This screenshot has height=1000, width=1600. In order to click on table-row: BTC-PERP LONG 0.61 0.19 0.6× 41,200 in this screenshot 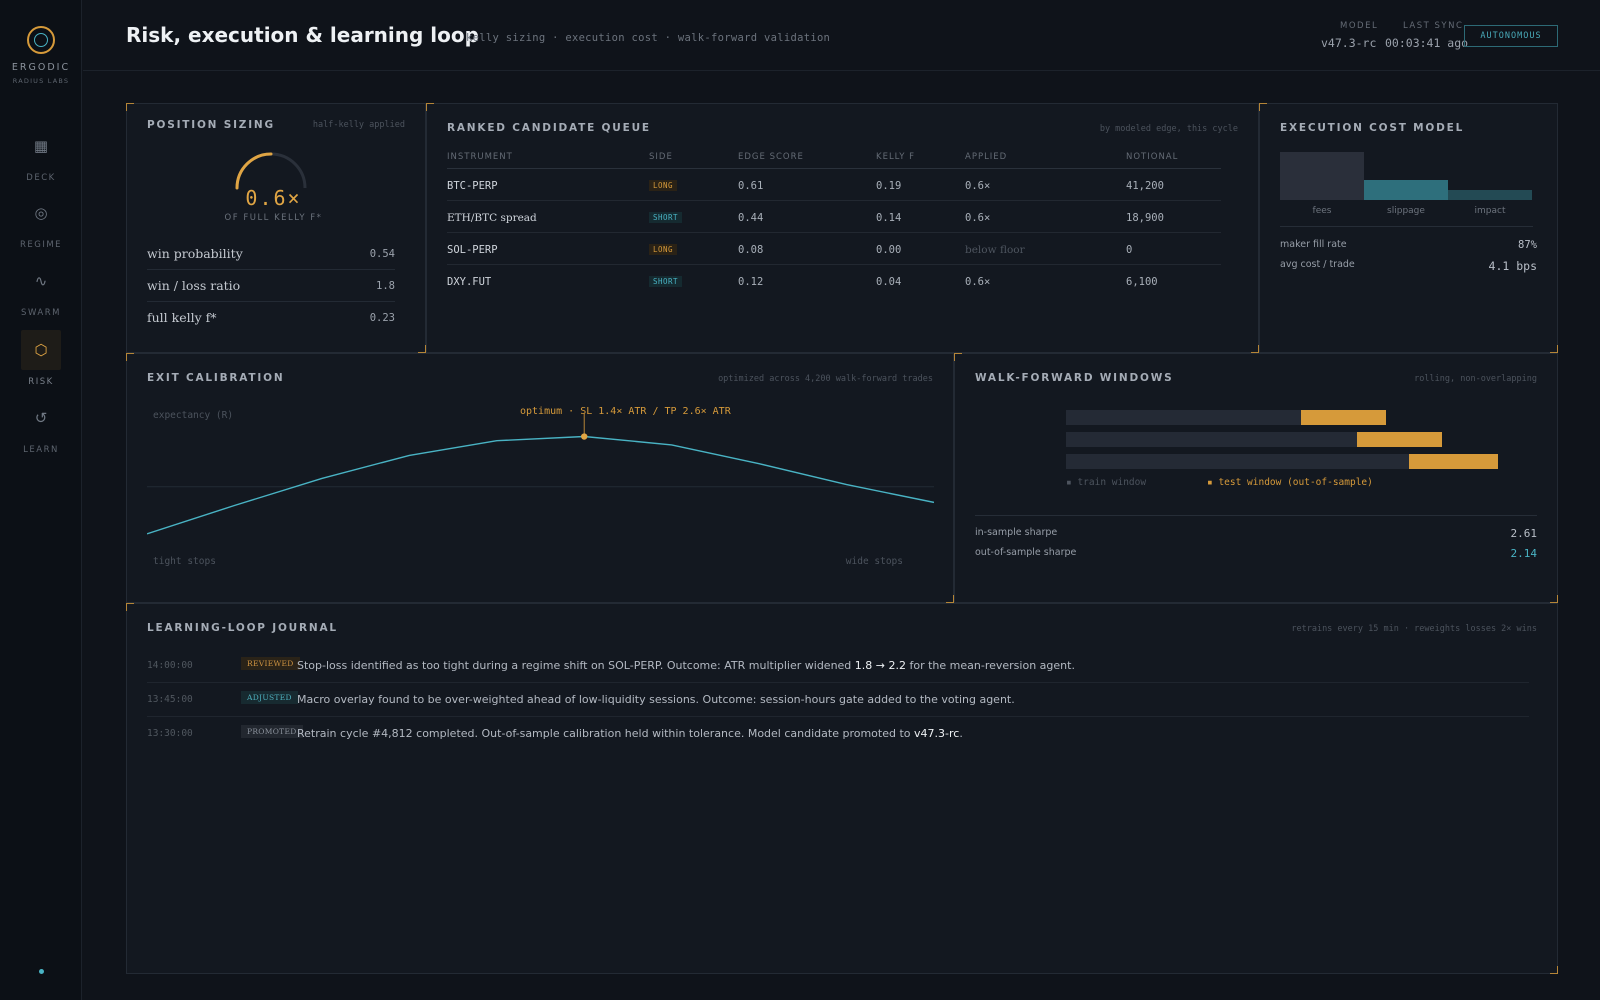, I will do `click(834, 185)`.